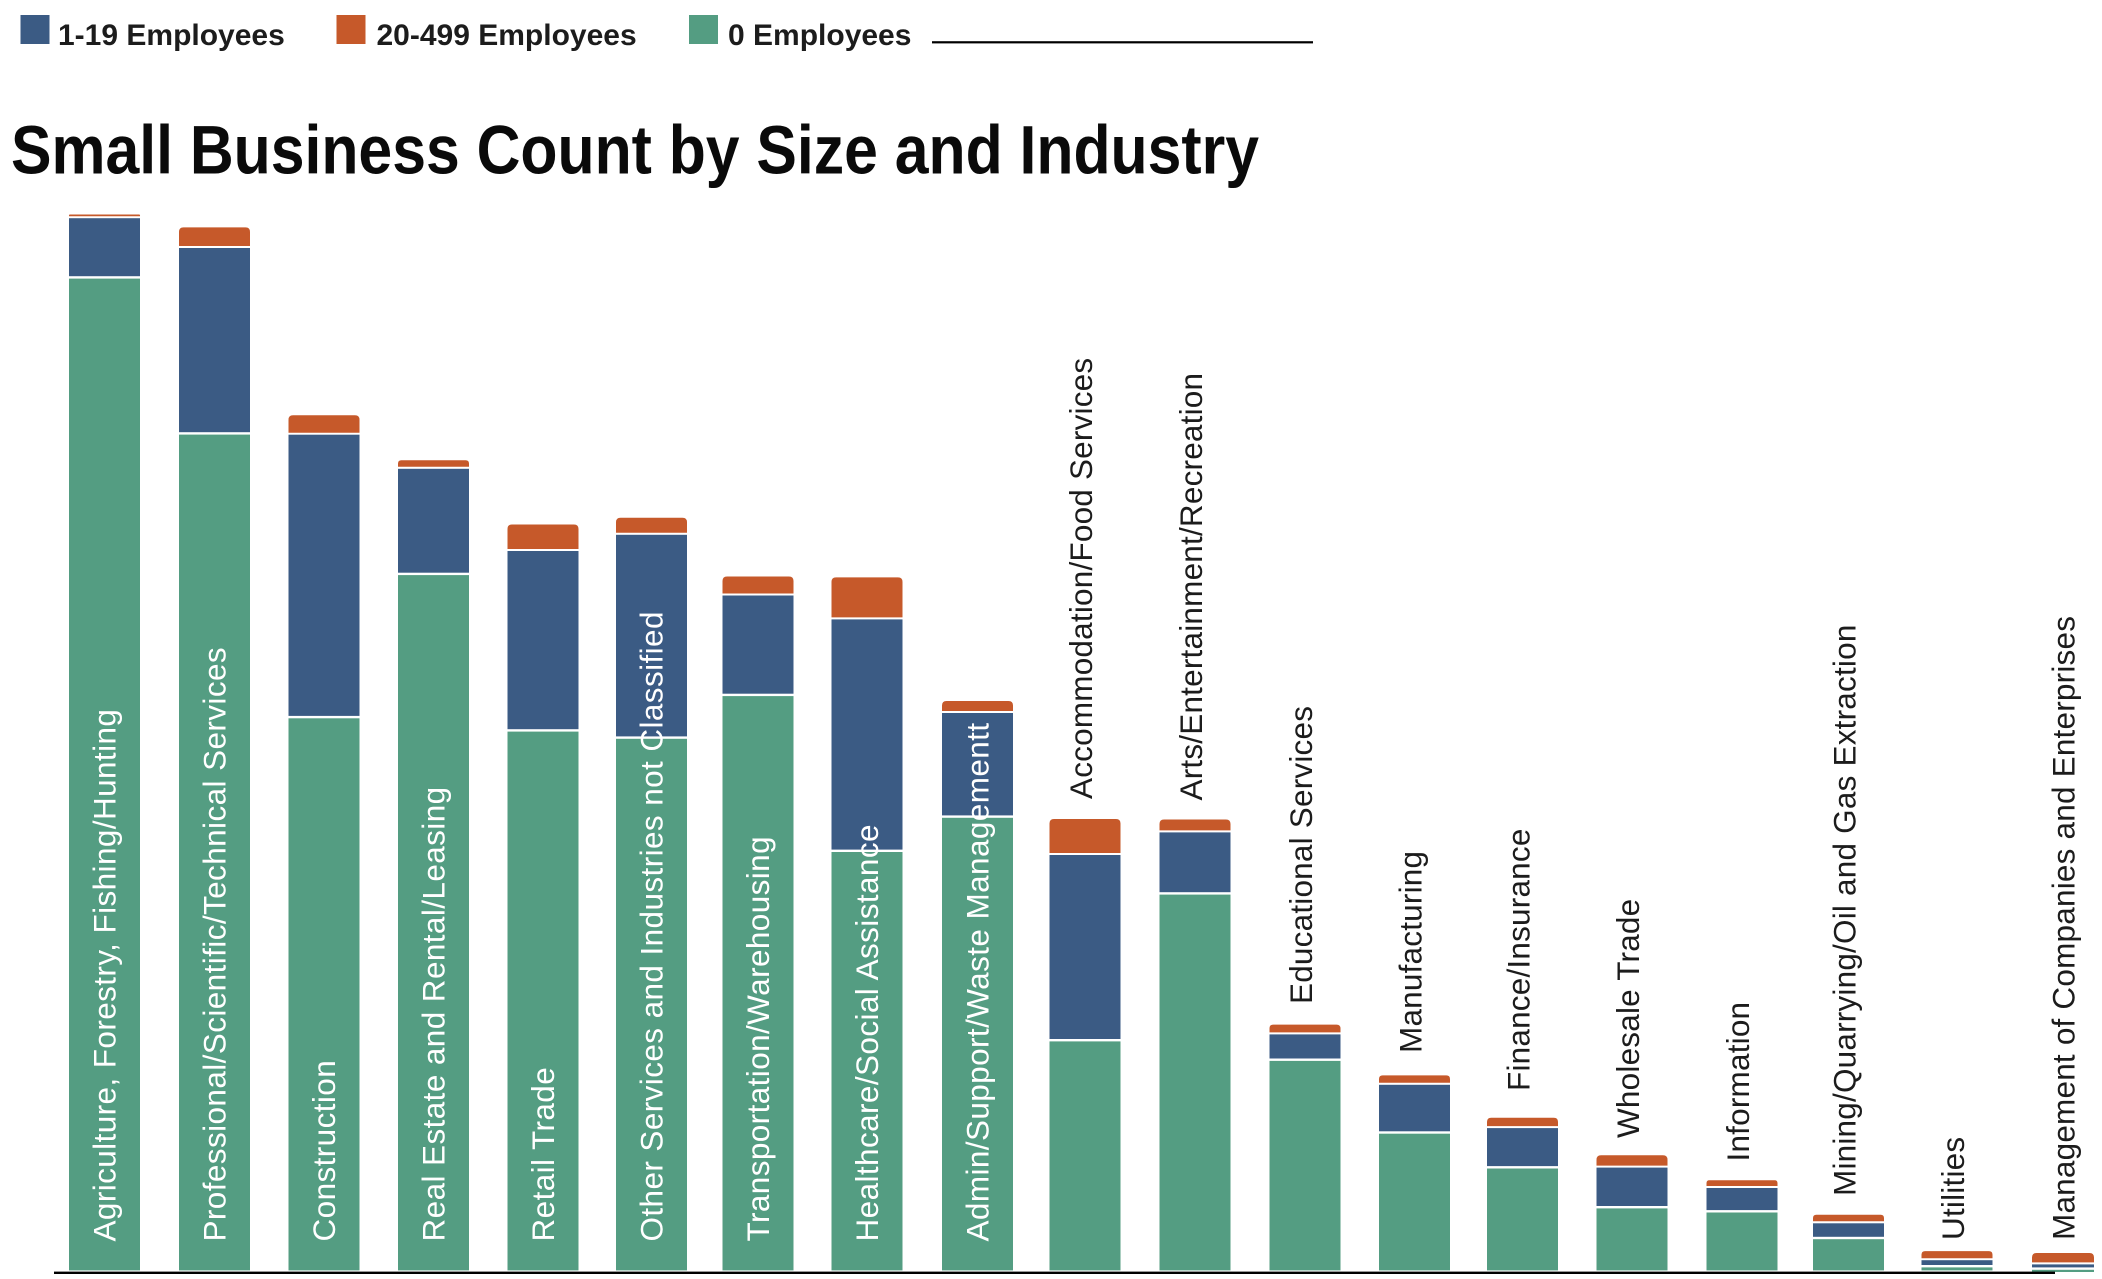 The height and width of the screenshot is (1279, 2102). What do you see at coordinates (1411, 952) in the screenshot?
I see `svg-text: Manufacturing` at bounding box center [1411, 952].